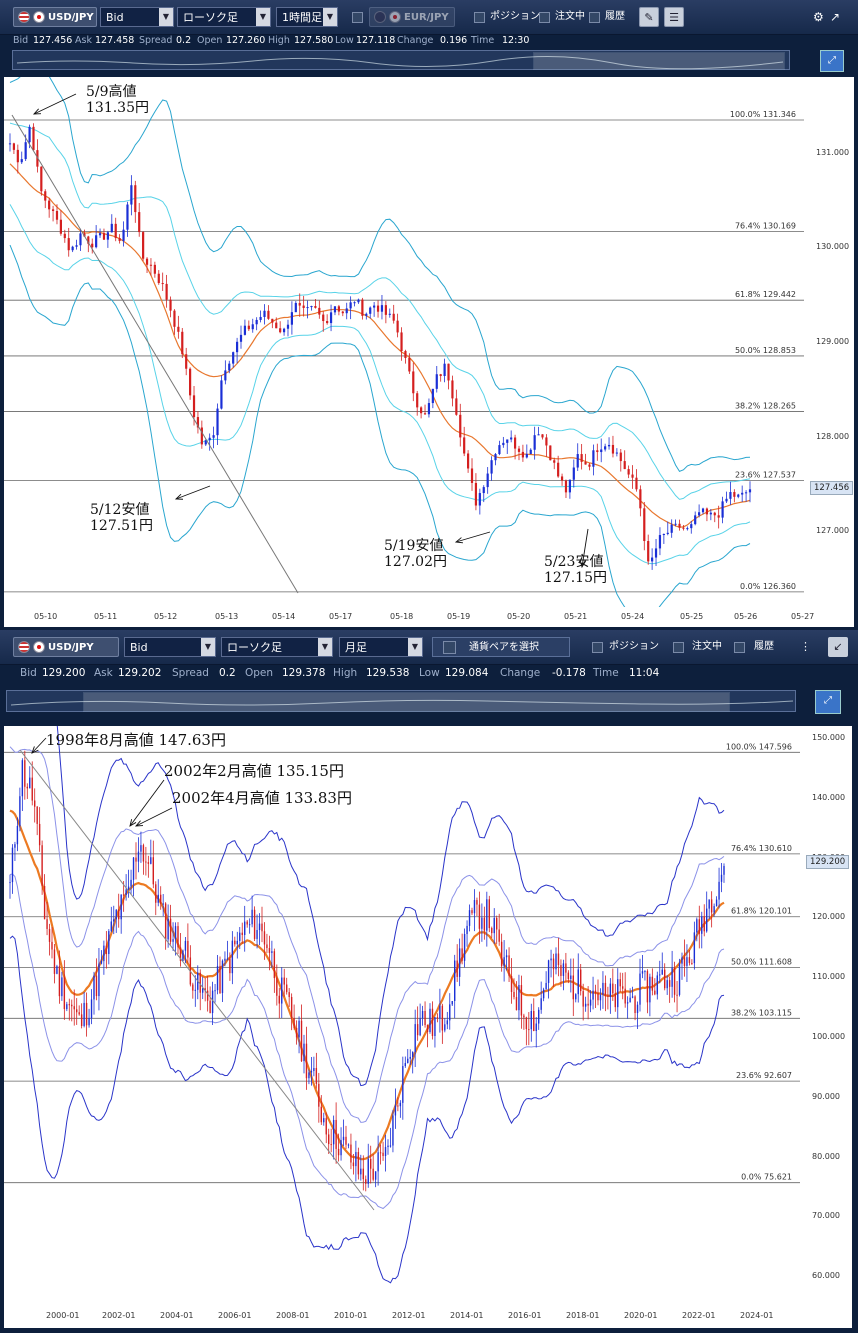 The image size is (858, 1333). What do you see at coordinates (818, 17) in the screenshot?
I see `gear-icon: ⚙` at bounding box center [818, 17].